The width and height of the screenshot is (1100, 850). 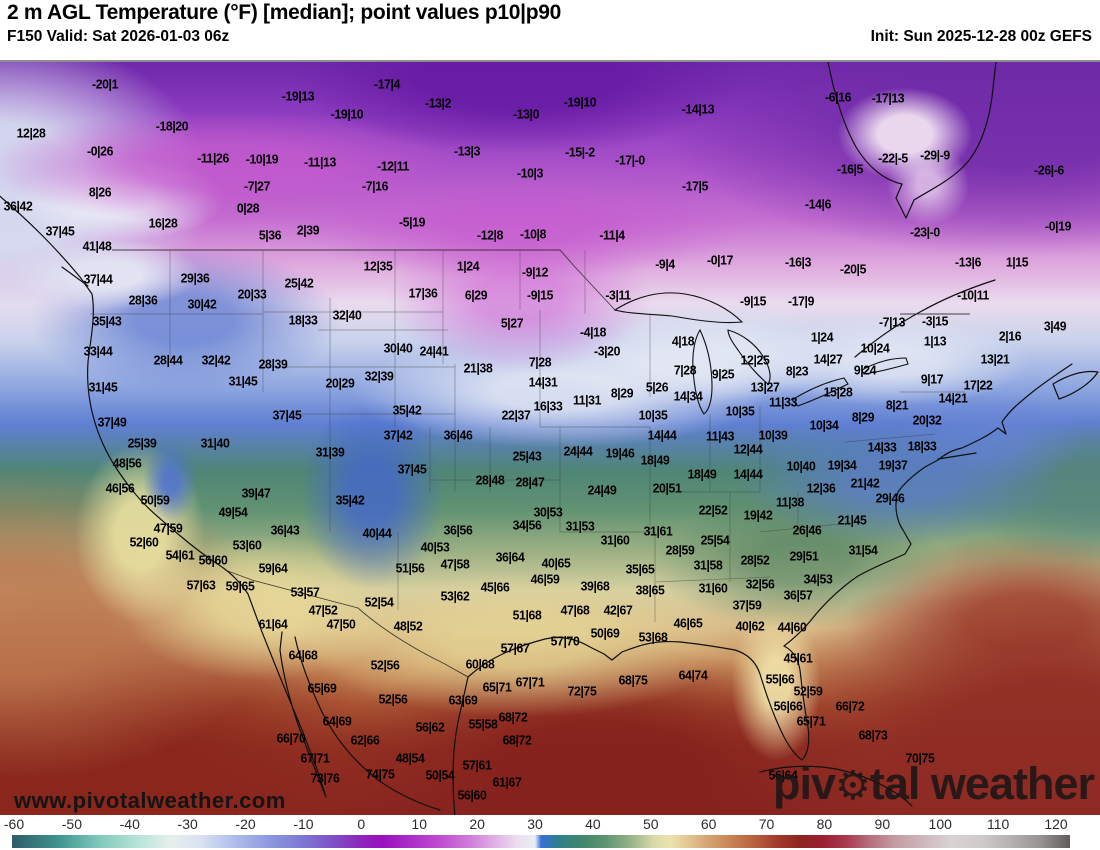 I want to click on point-value: -10|3, so click(x=530, y=173).